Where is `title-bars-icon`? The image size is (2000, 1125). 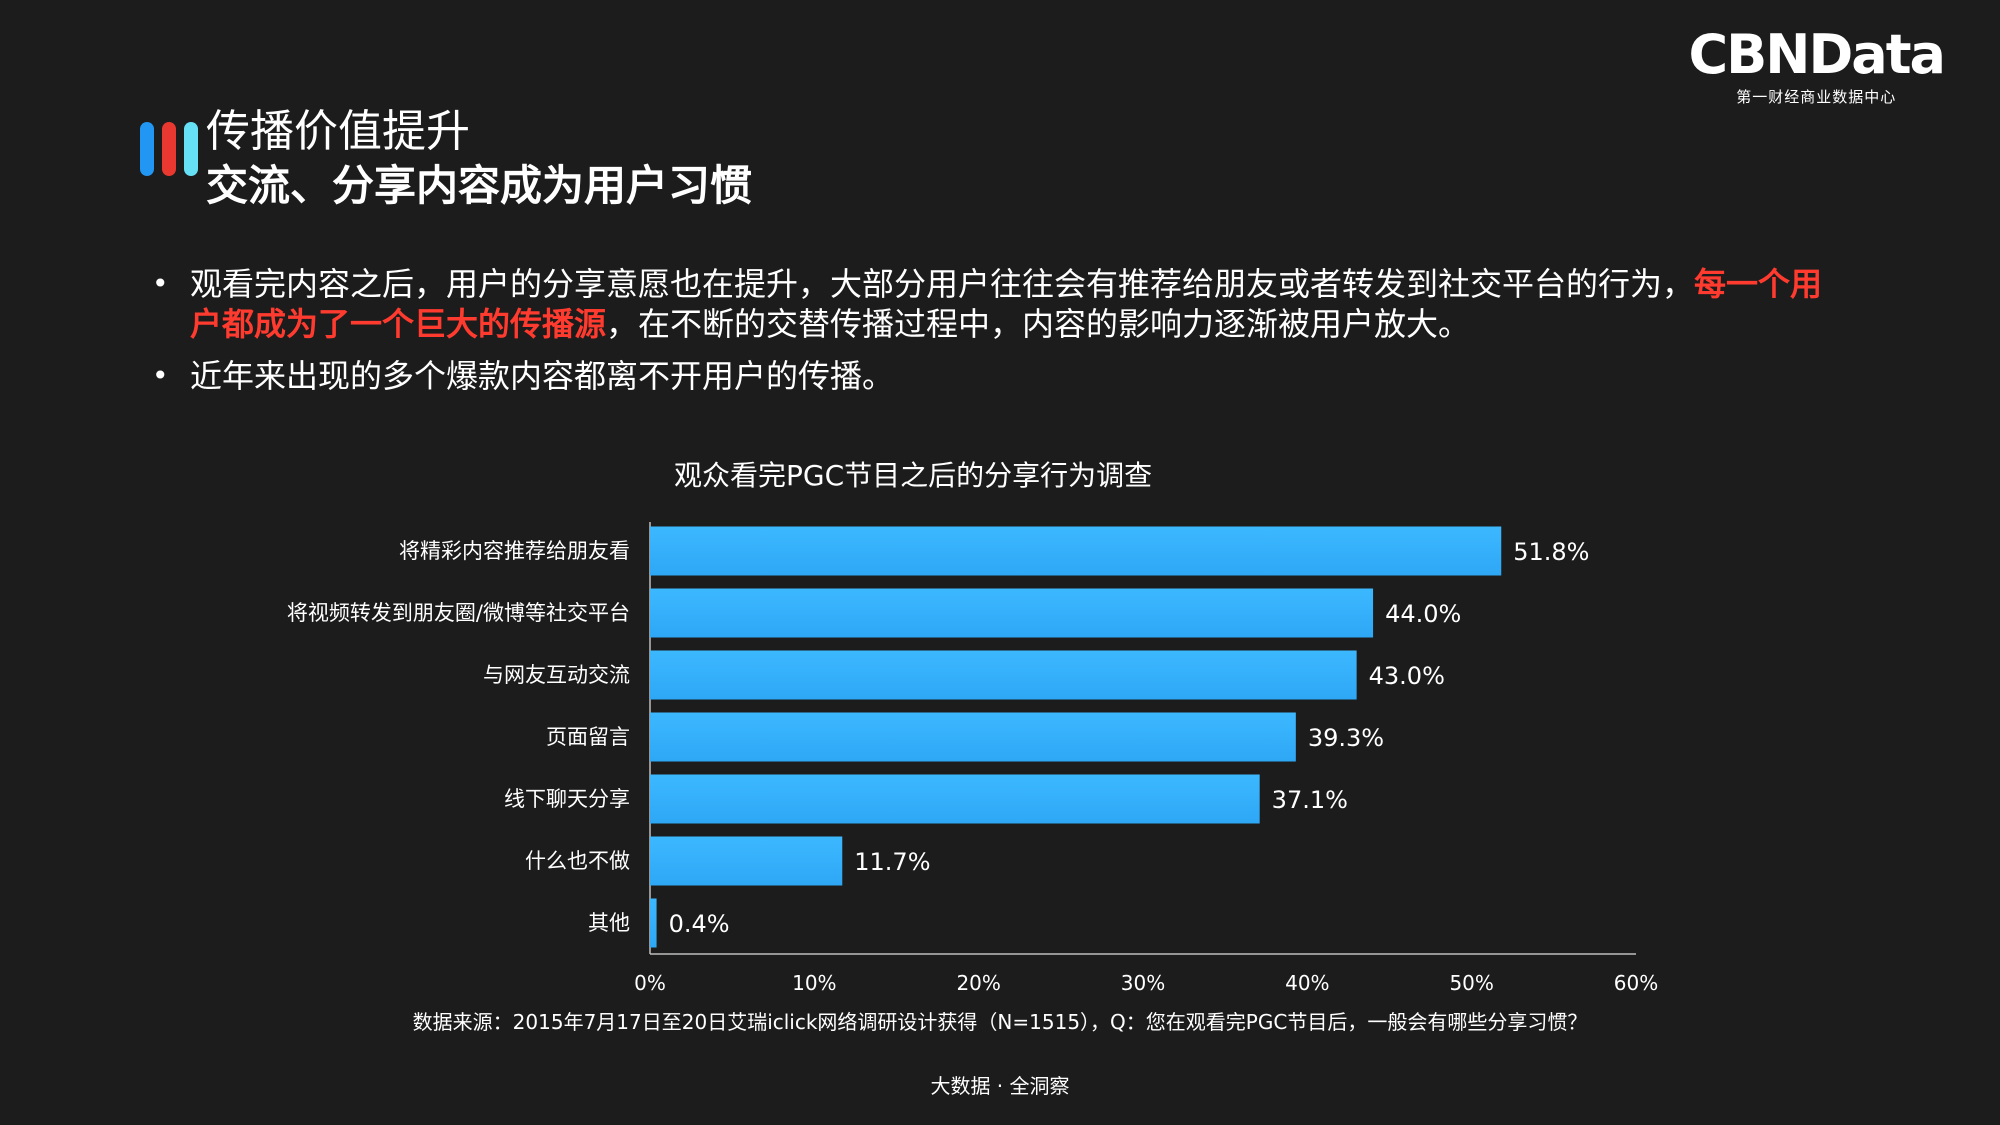
title-bars-icon is located at coordinates (169, 149).